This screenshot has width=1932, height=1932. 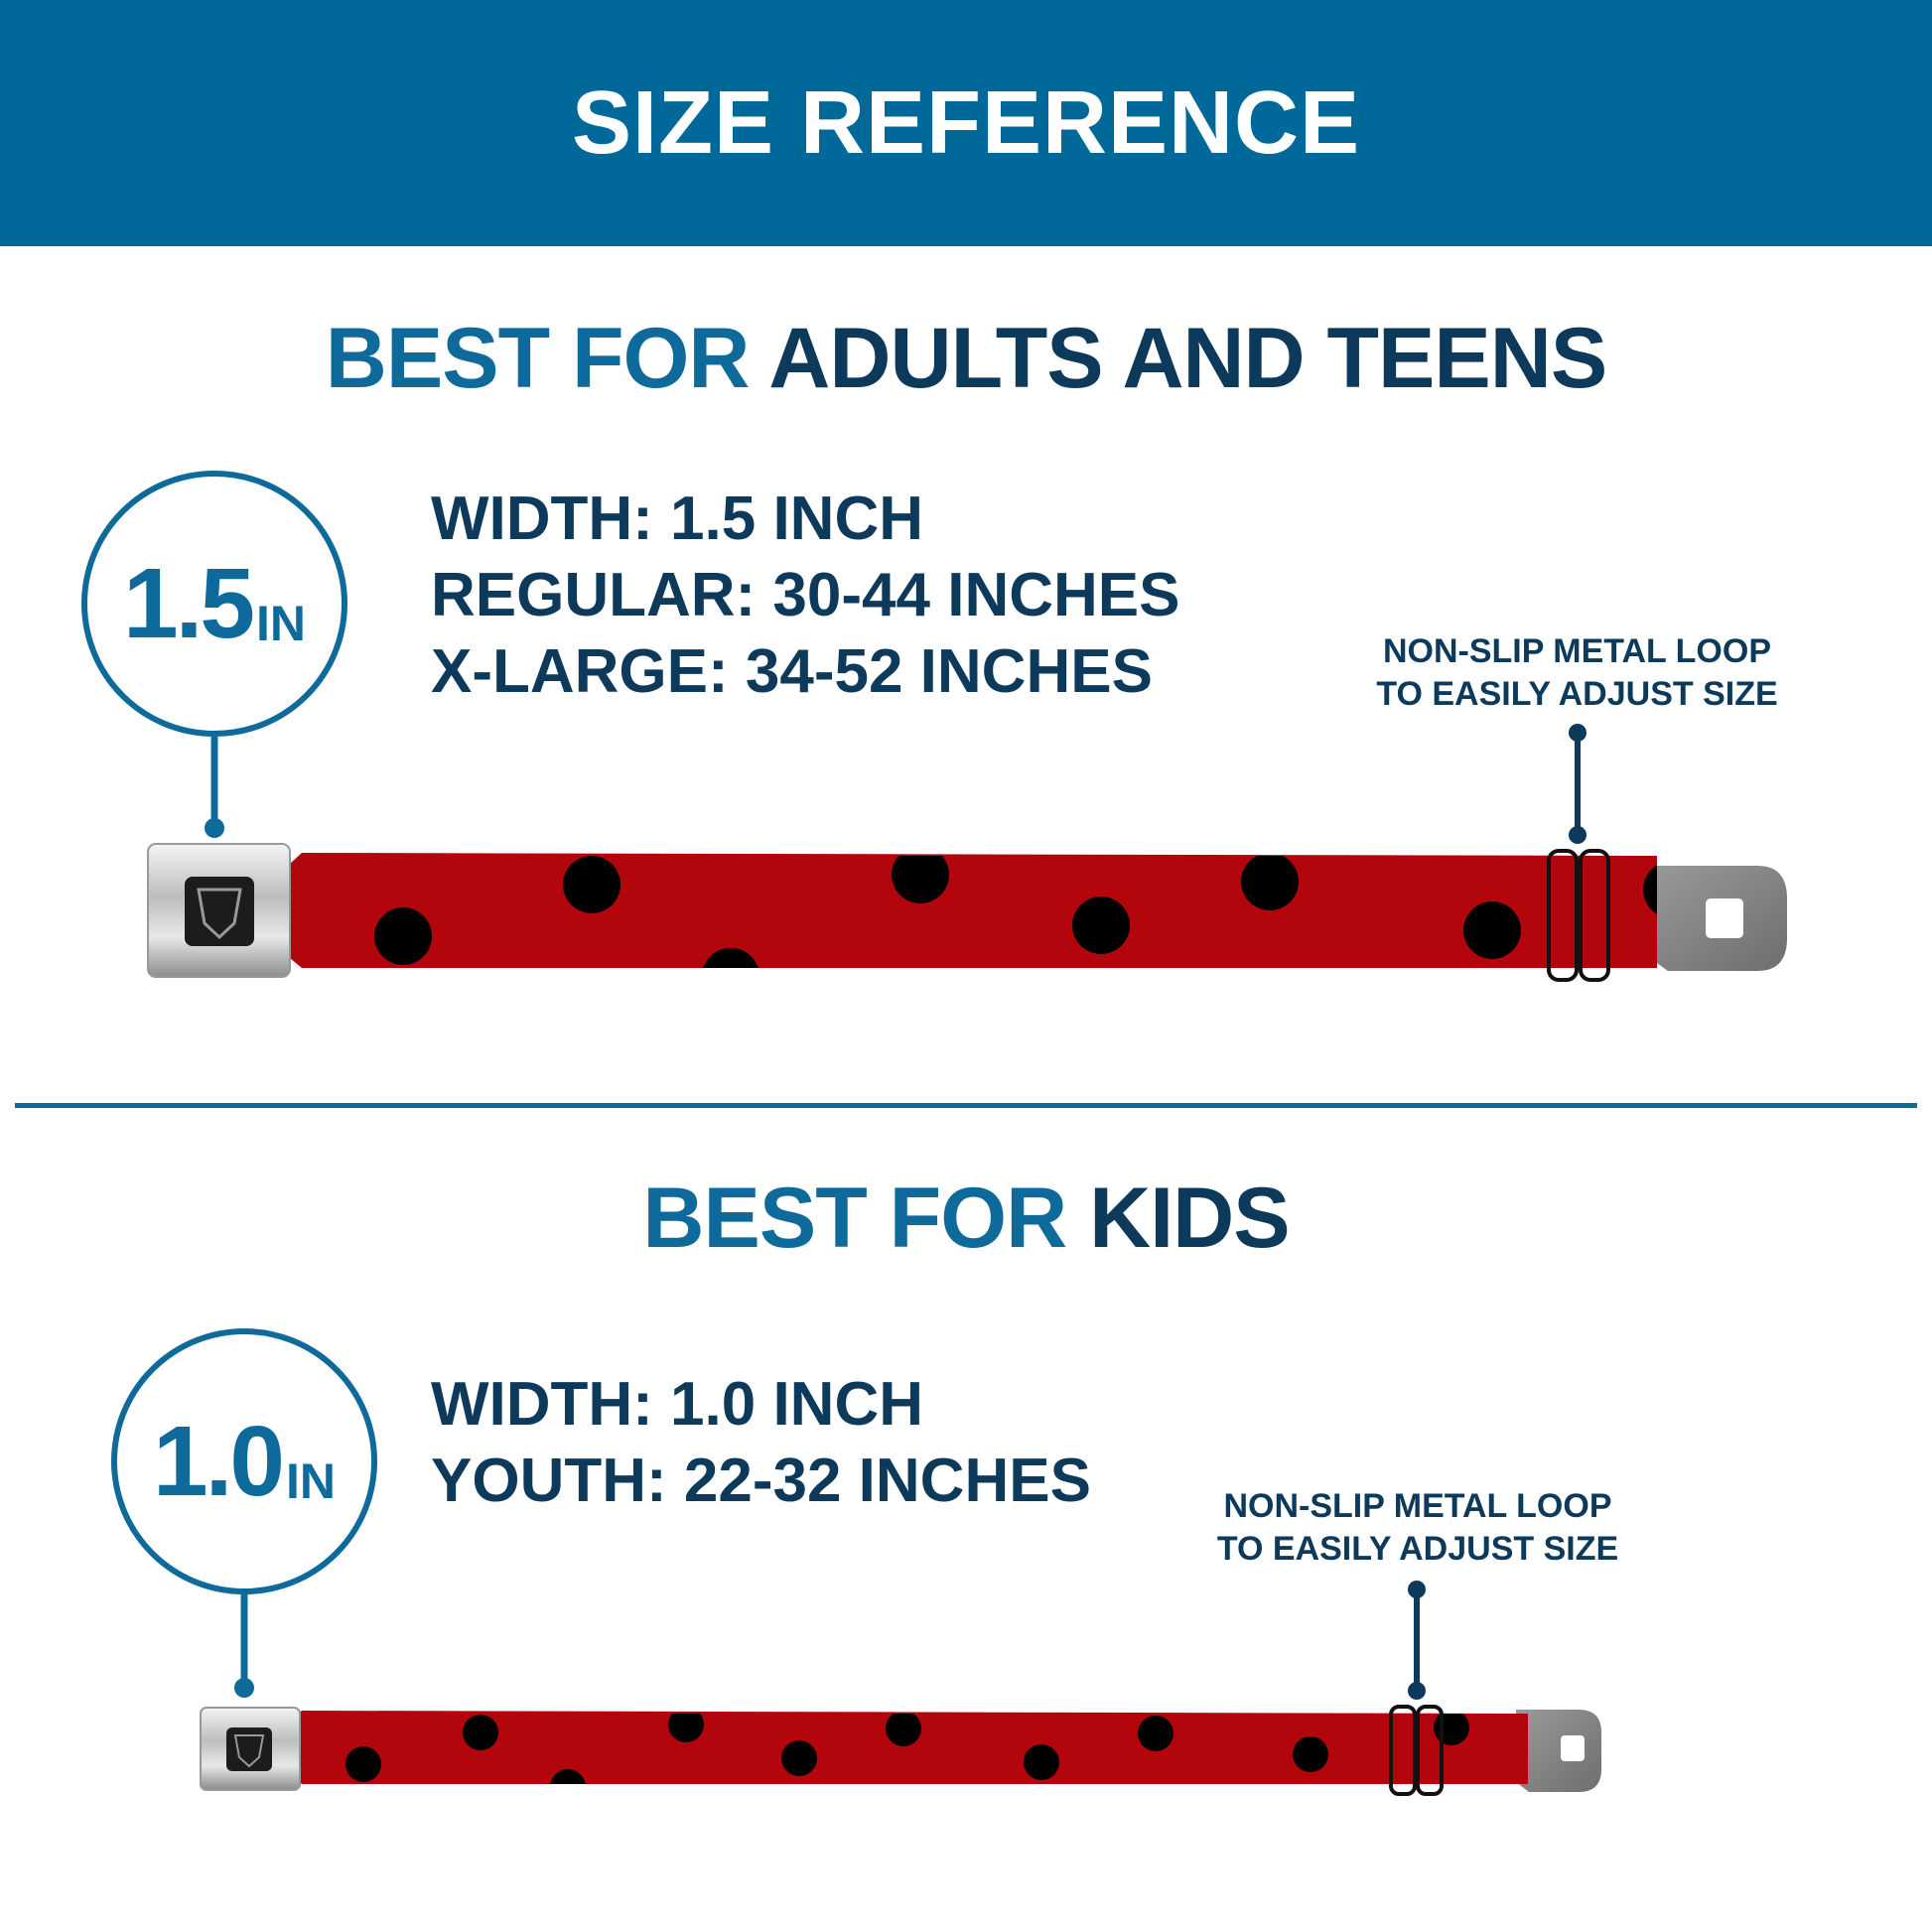 I want to click on spec-width: WIDTH: 1.5 INCH, so click(x=677, y=518).